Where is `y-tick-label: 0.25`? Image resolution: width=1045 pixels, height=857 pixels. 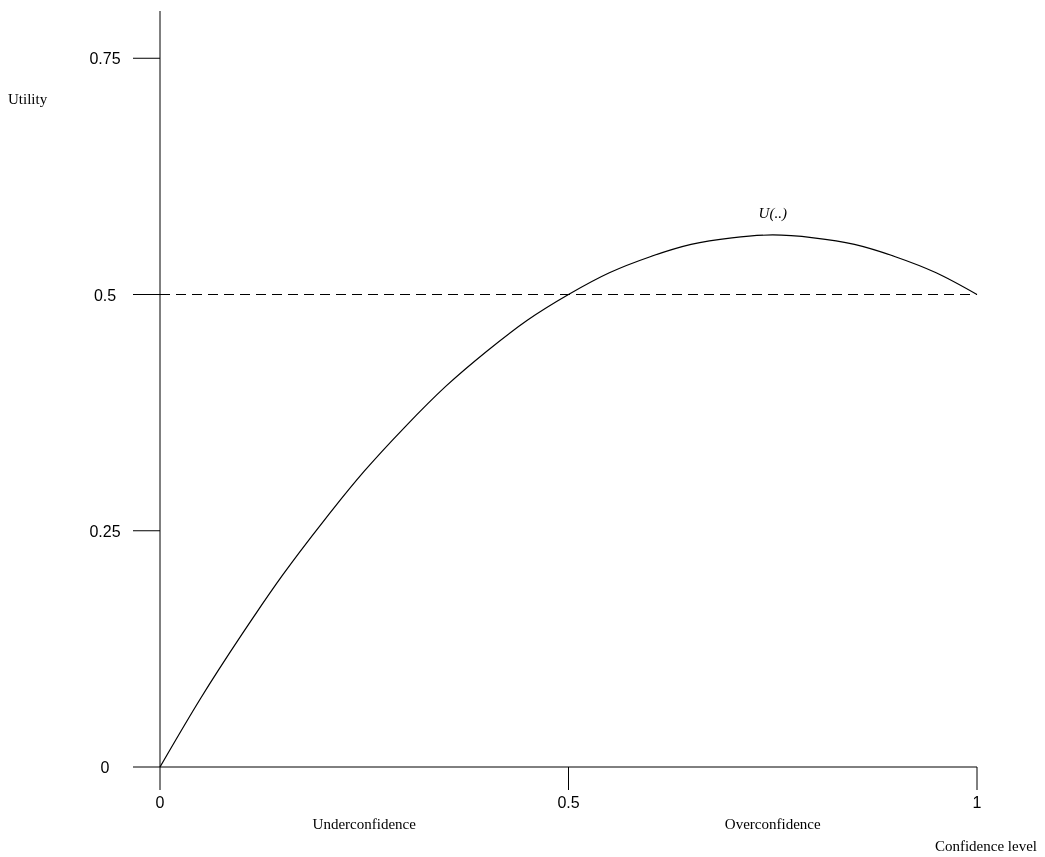
y-tick-label: 0.25 is located at coordinates (105, 531).